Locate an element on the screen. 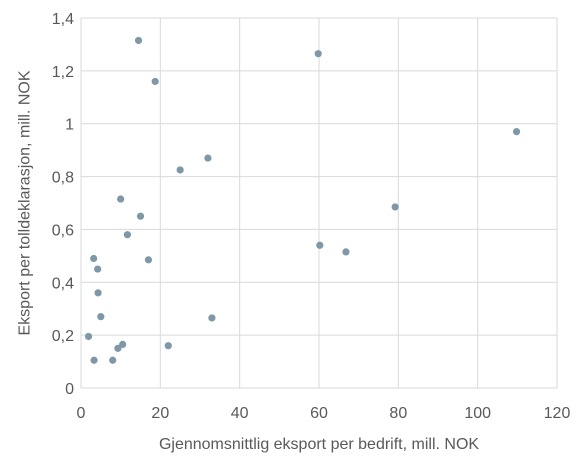  x-tick-label: 40 is located at coordinates (240, 413).